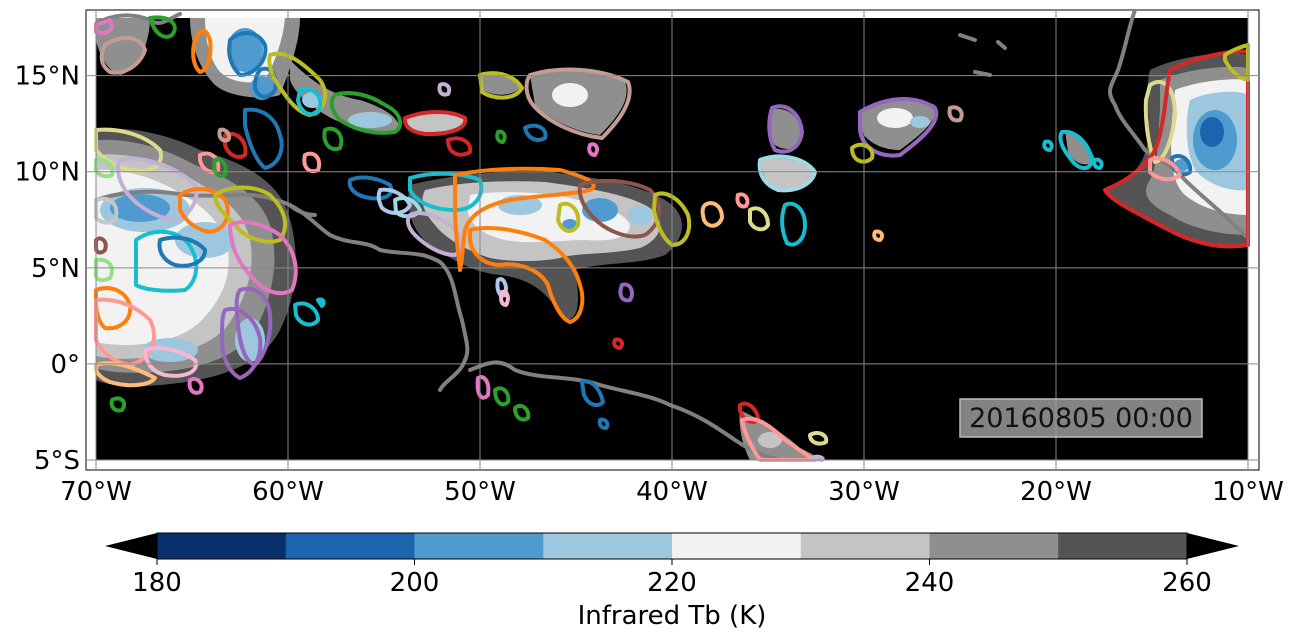 This screenshot has height=640, width=1297. Describe the element at coordinates (672, 565) in the screenshot. I see `colorbar: 180 200 220 240 260` at that location.